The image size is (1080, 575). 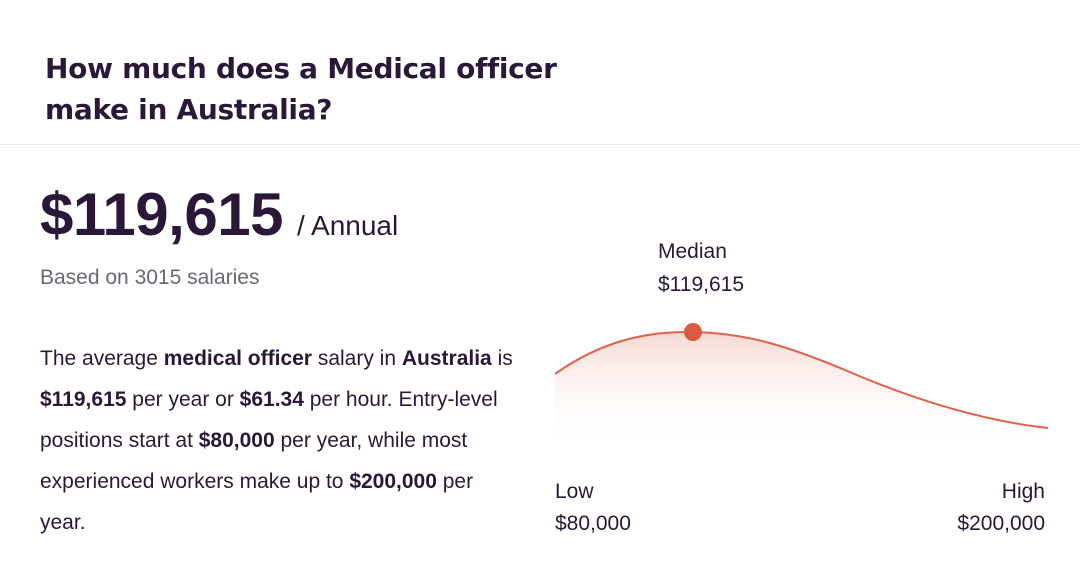 What do you see at coordinates (593, 523) in the screenshot?
I see `low-value: $80,000` at bounding box center [593, 523].